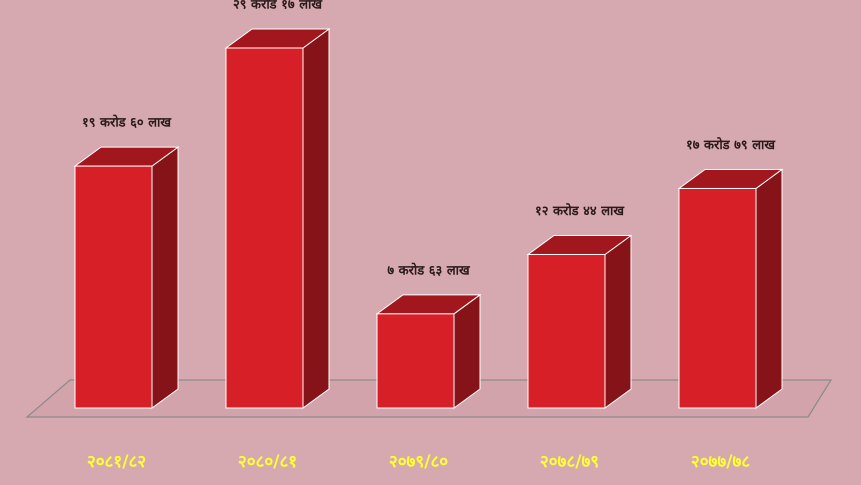 Image resolution: width=861 pixels, height=485 pixels. I want to click on x-tick-label: २०७८/७९, so click(569, 462).